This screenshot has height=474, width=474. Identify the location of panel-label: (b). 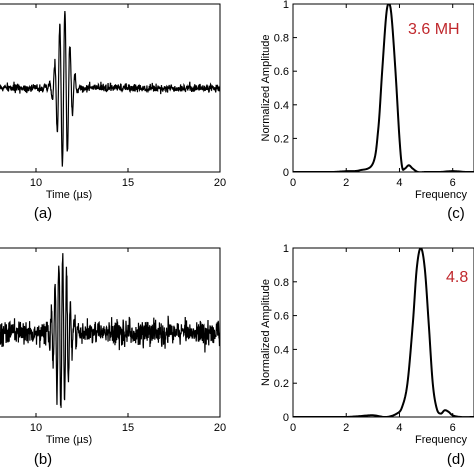
(43, 459).